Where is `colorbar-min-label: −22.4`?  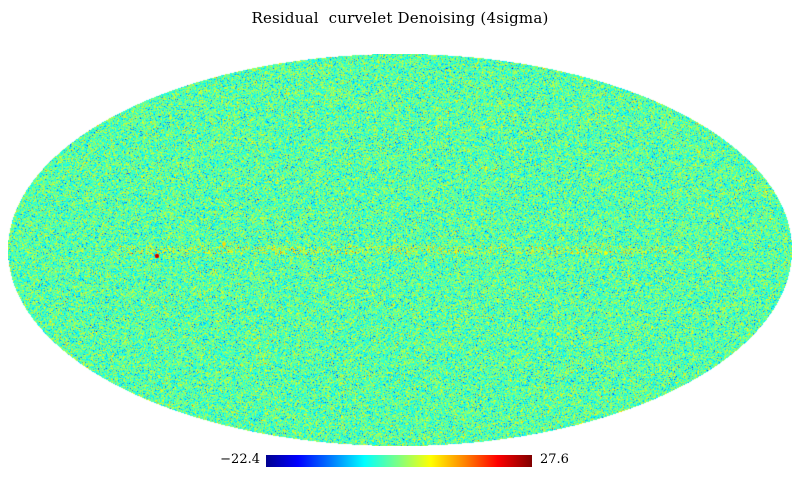
colorbar-min-label: −22.4 is located at coordinates (240, 459).